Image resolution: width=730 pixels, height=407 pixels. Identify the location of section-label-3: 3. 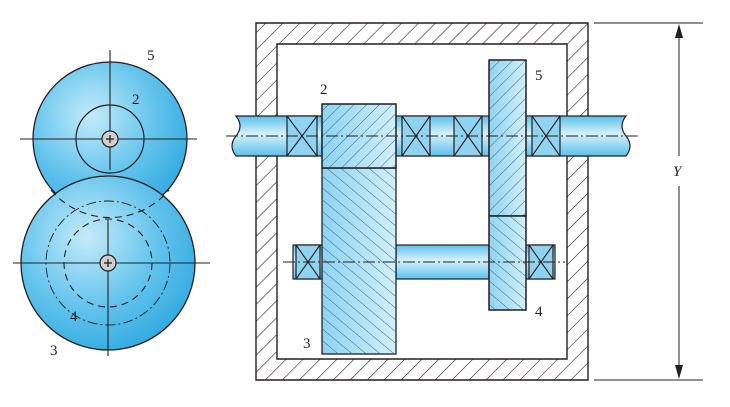
(307, 344).